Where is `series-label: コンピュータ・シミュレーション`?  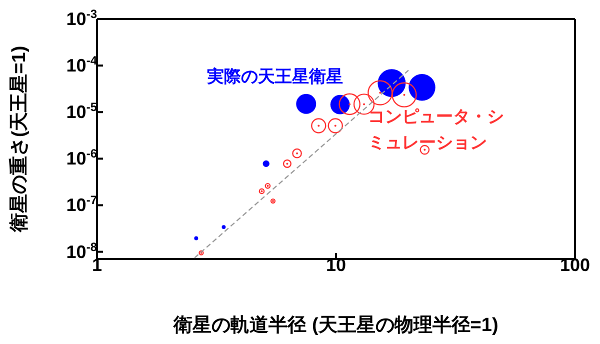
series-label: コンピュータ・シミュレーション is located at coordinates (436, 130).